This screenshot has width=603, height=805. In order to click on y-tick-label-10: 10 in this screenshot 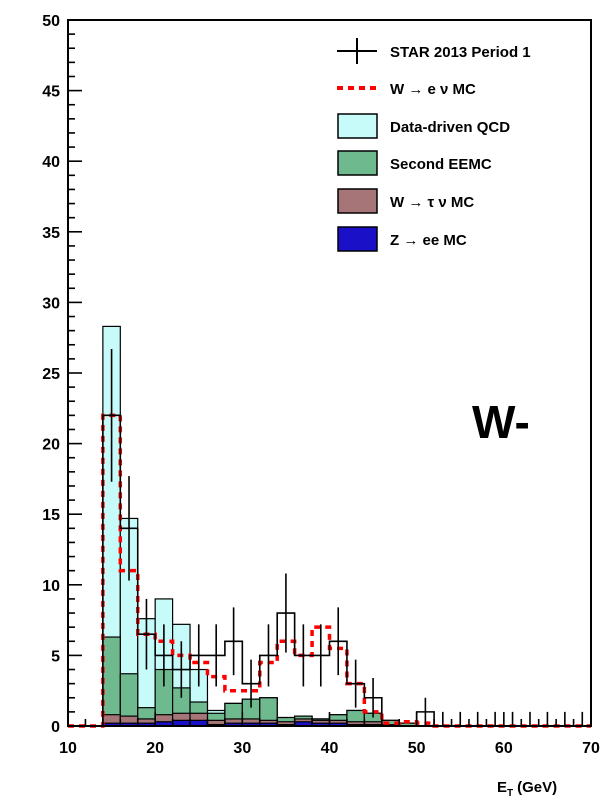, I will do `click(51, 586)`.